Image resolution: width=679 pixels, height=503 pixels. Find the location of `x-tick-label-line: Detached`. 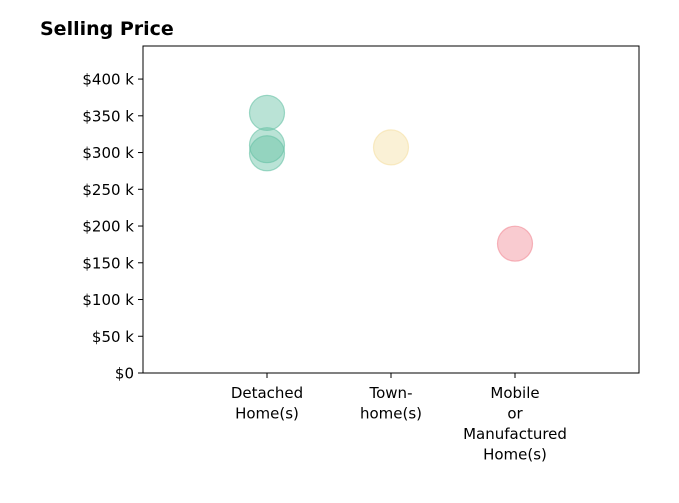

x-tick-label-line: Detached is located at coordinates (267, 393).